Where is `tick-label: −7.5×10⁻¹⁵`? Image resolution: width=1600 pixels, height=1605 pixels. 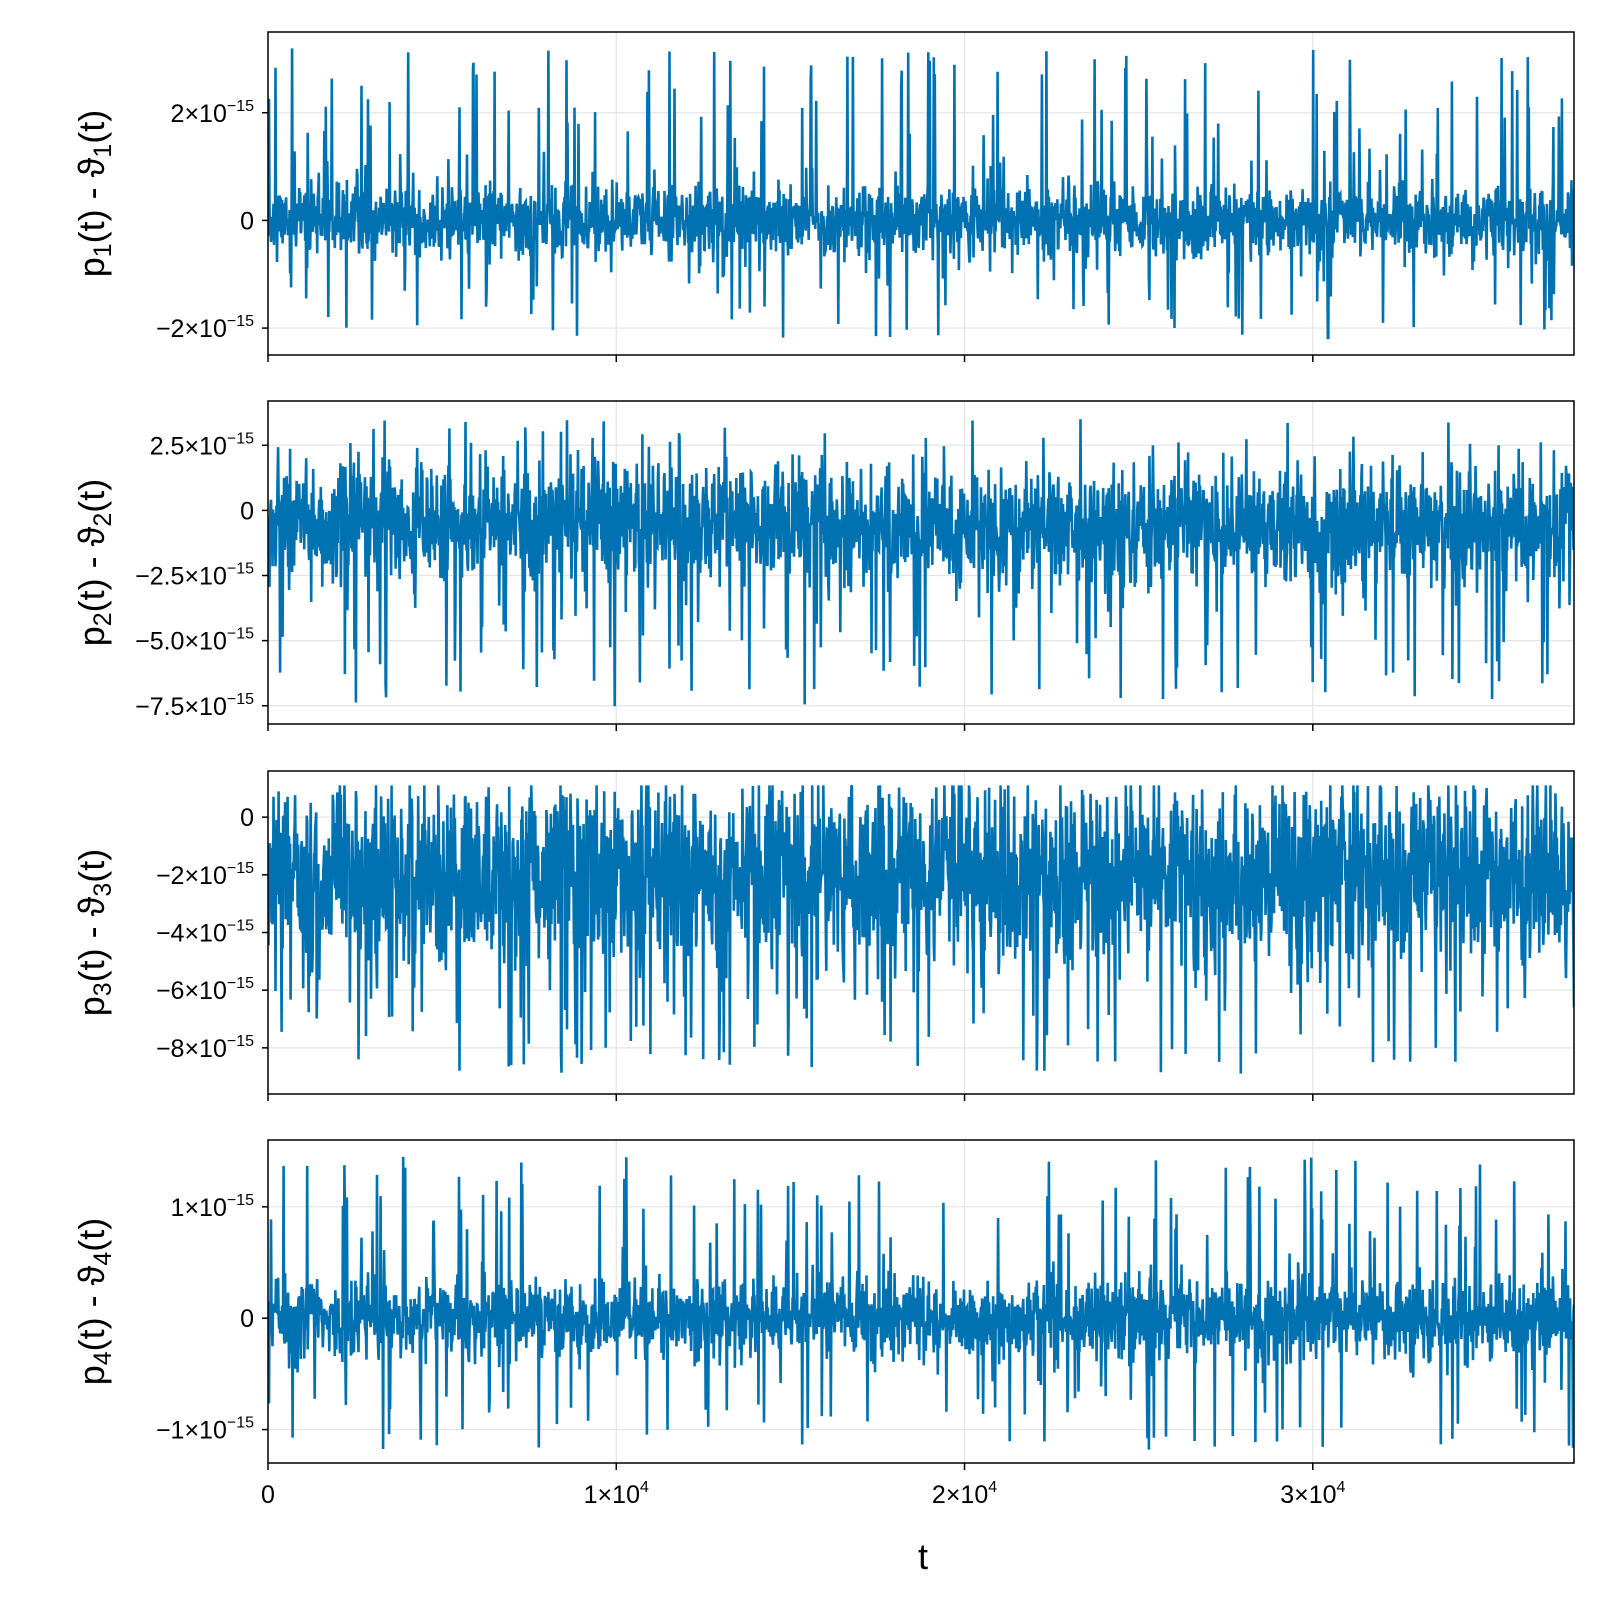
tick-label: −7.5×10⁻¹⁵ is located at coordinates (194, 706).